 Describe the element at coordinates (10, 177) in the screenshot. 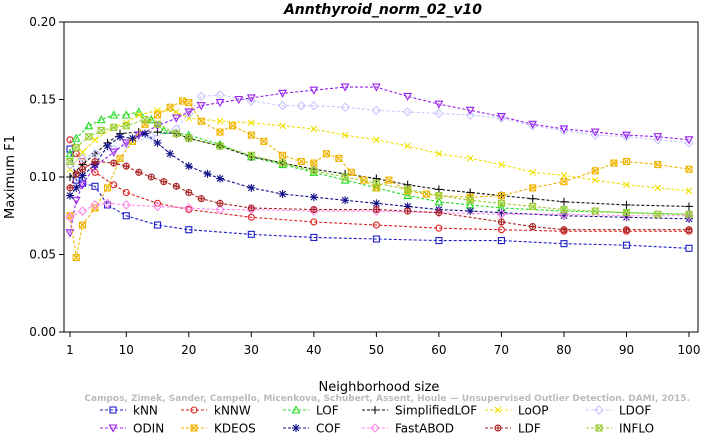

I see `y-axis-label: Maximum F1` at that location.